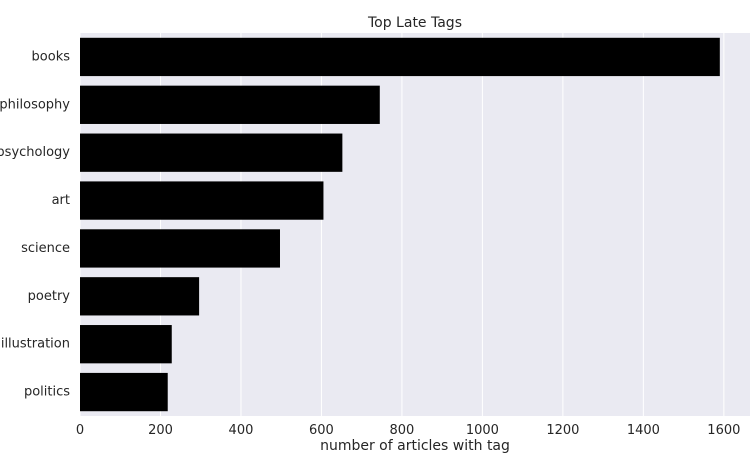 Image resolution: width=750 pixels, height=457 pixels. What do you see at coordinates (414, 23) in the screenshot?
I see `chart-title: Top Late Tags` at bounding box center [414, 23].